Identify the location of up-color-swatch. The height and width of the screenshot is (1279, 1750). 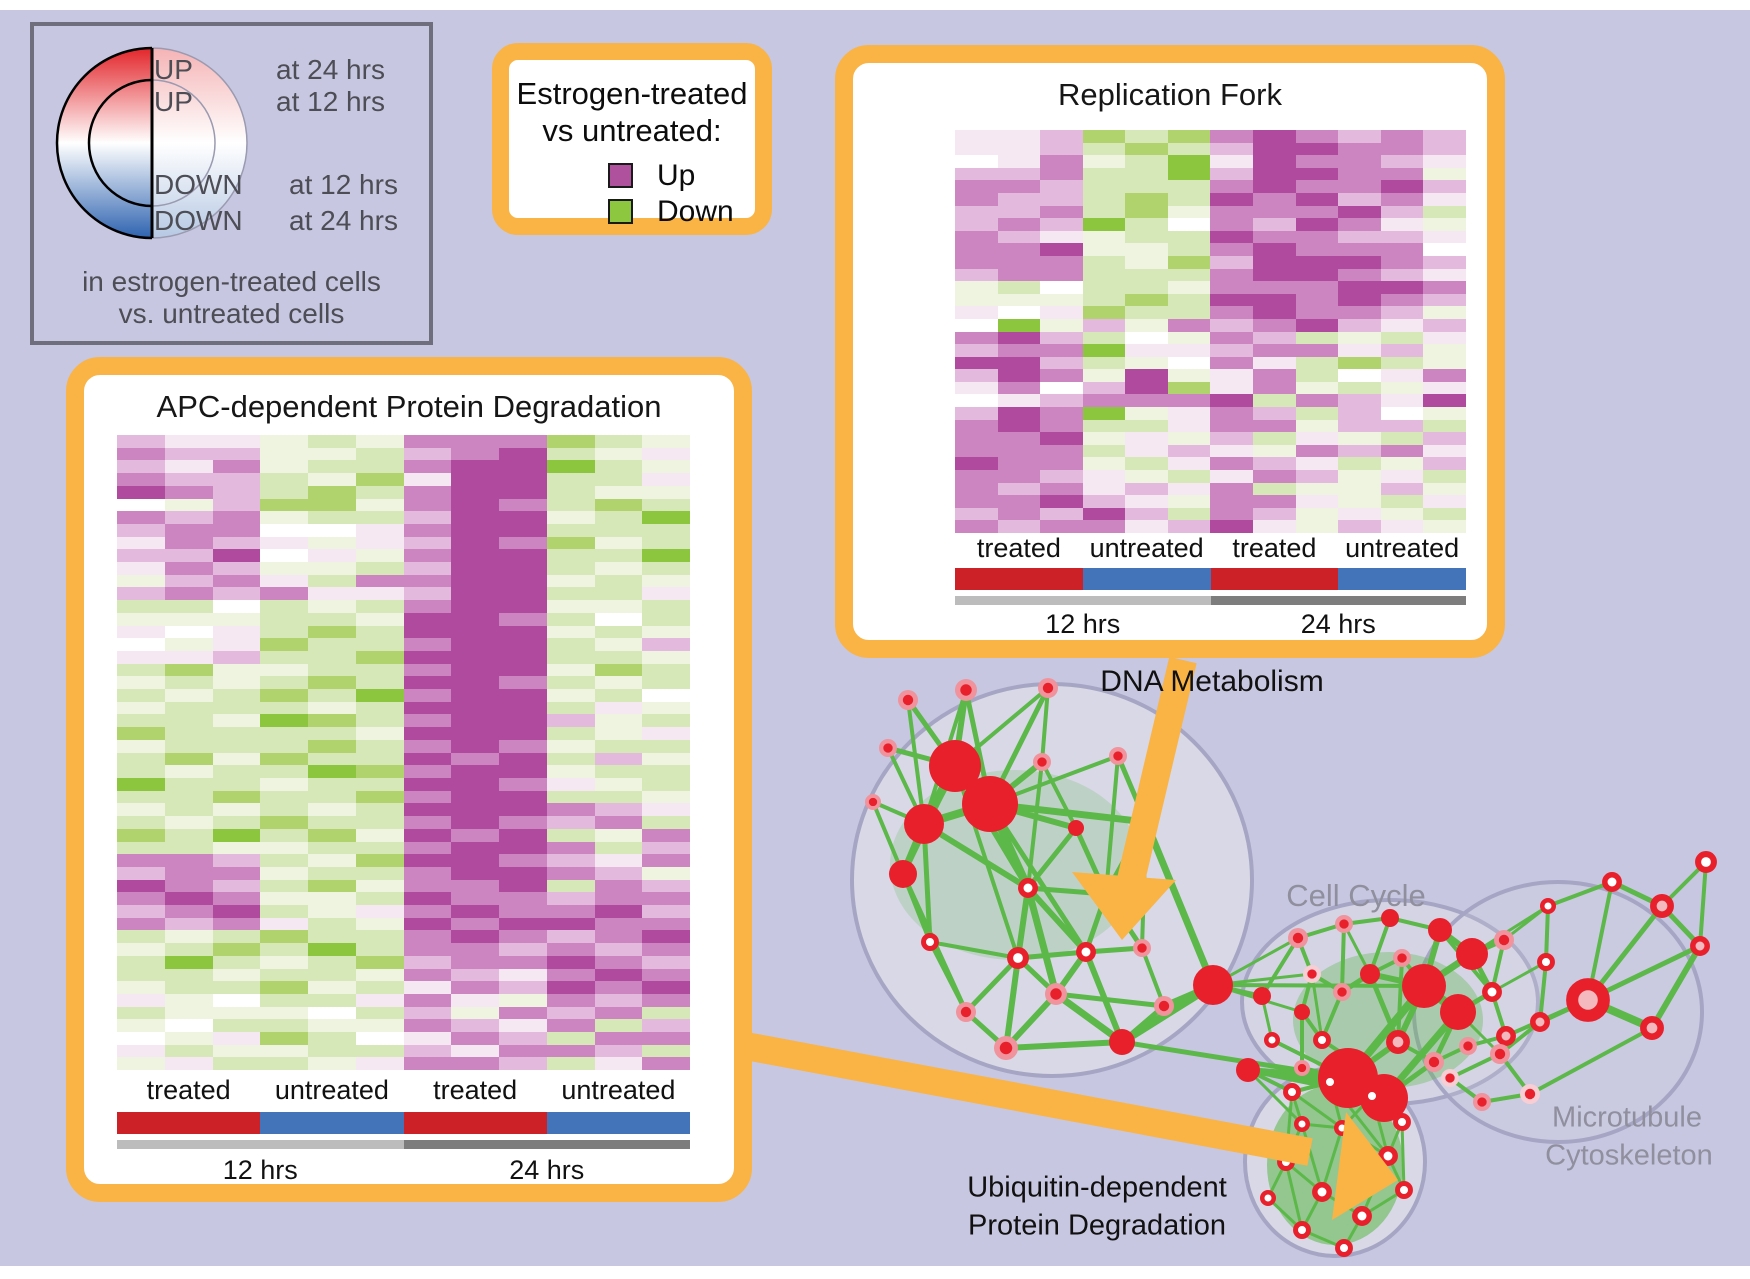
(620, 175).